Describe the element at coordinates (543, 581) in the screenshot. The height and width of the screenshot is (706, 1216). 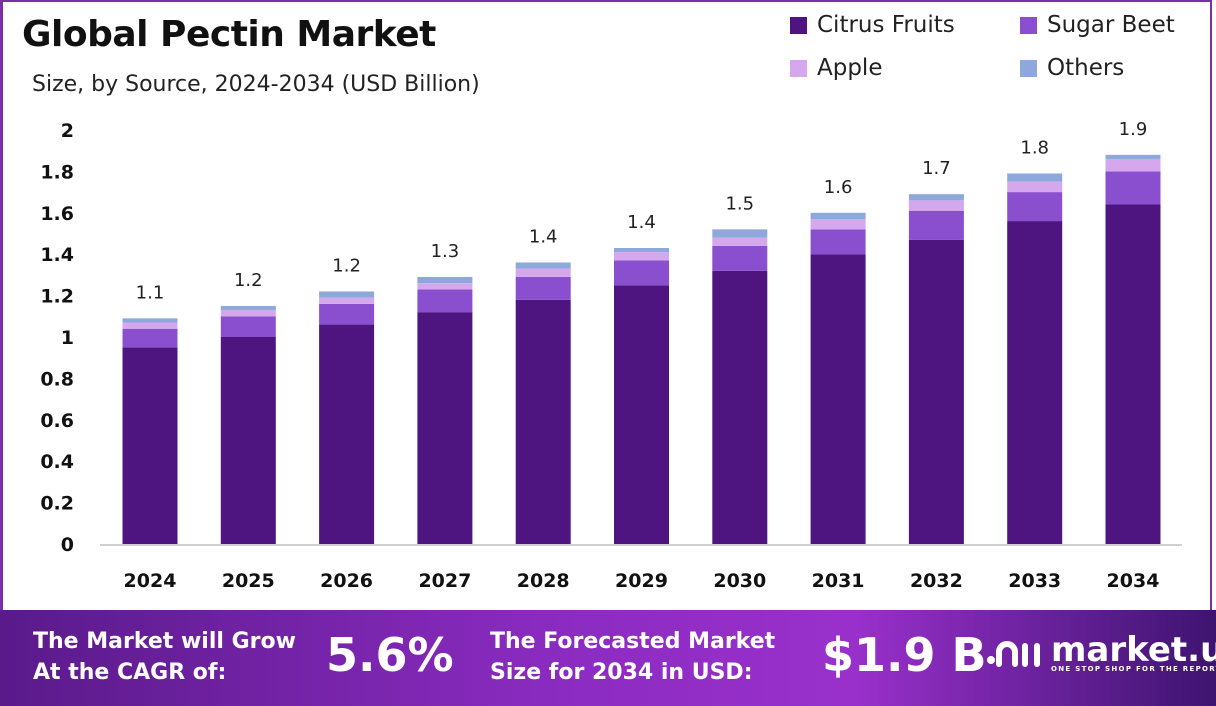
I see `x-tick-label: 2028` at that location.